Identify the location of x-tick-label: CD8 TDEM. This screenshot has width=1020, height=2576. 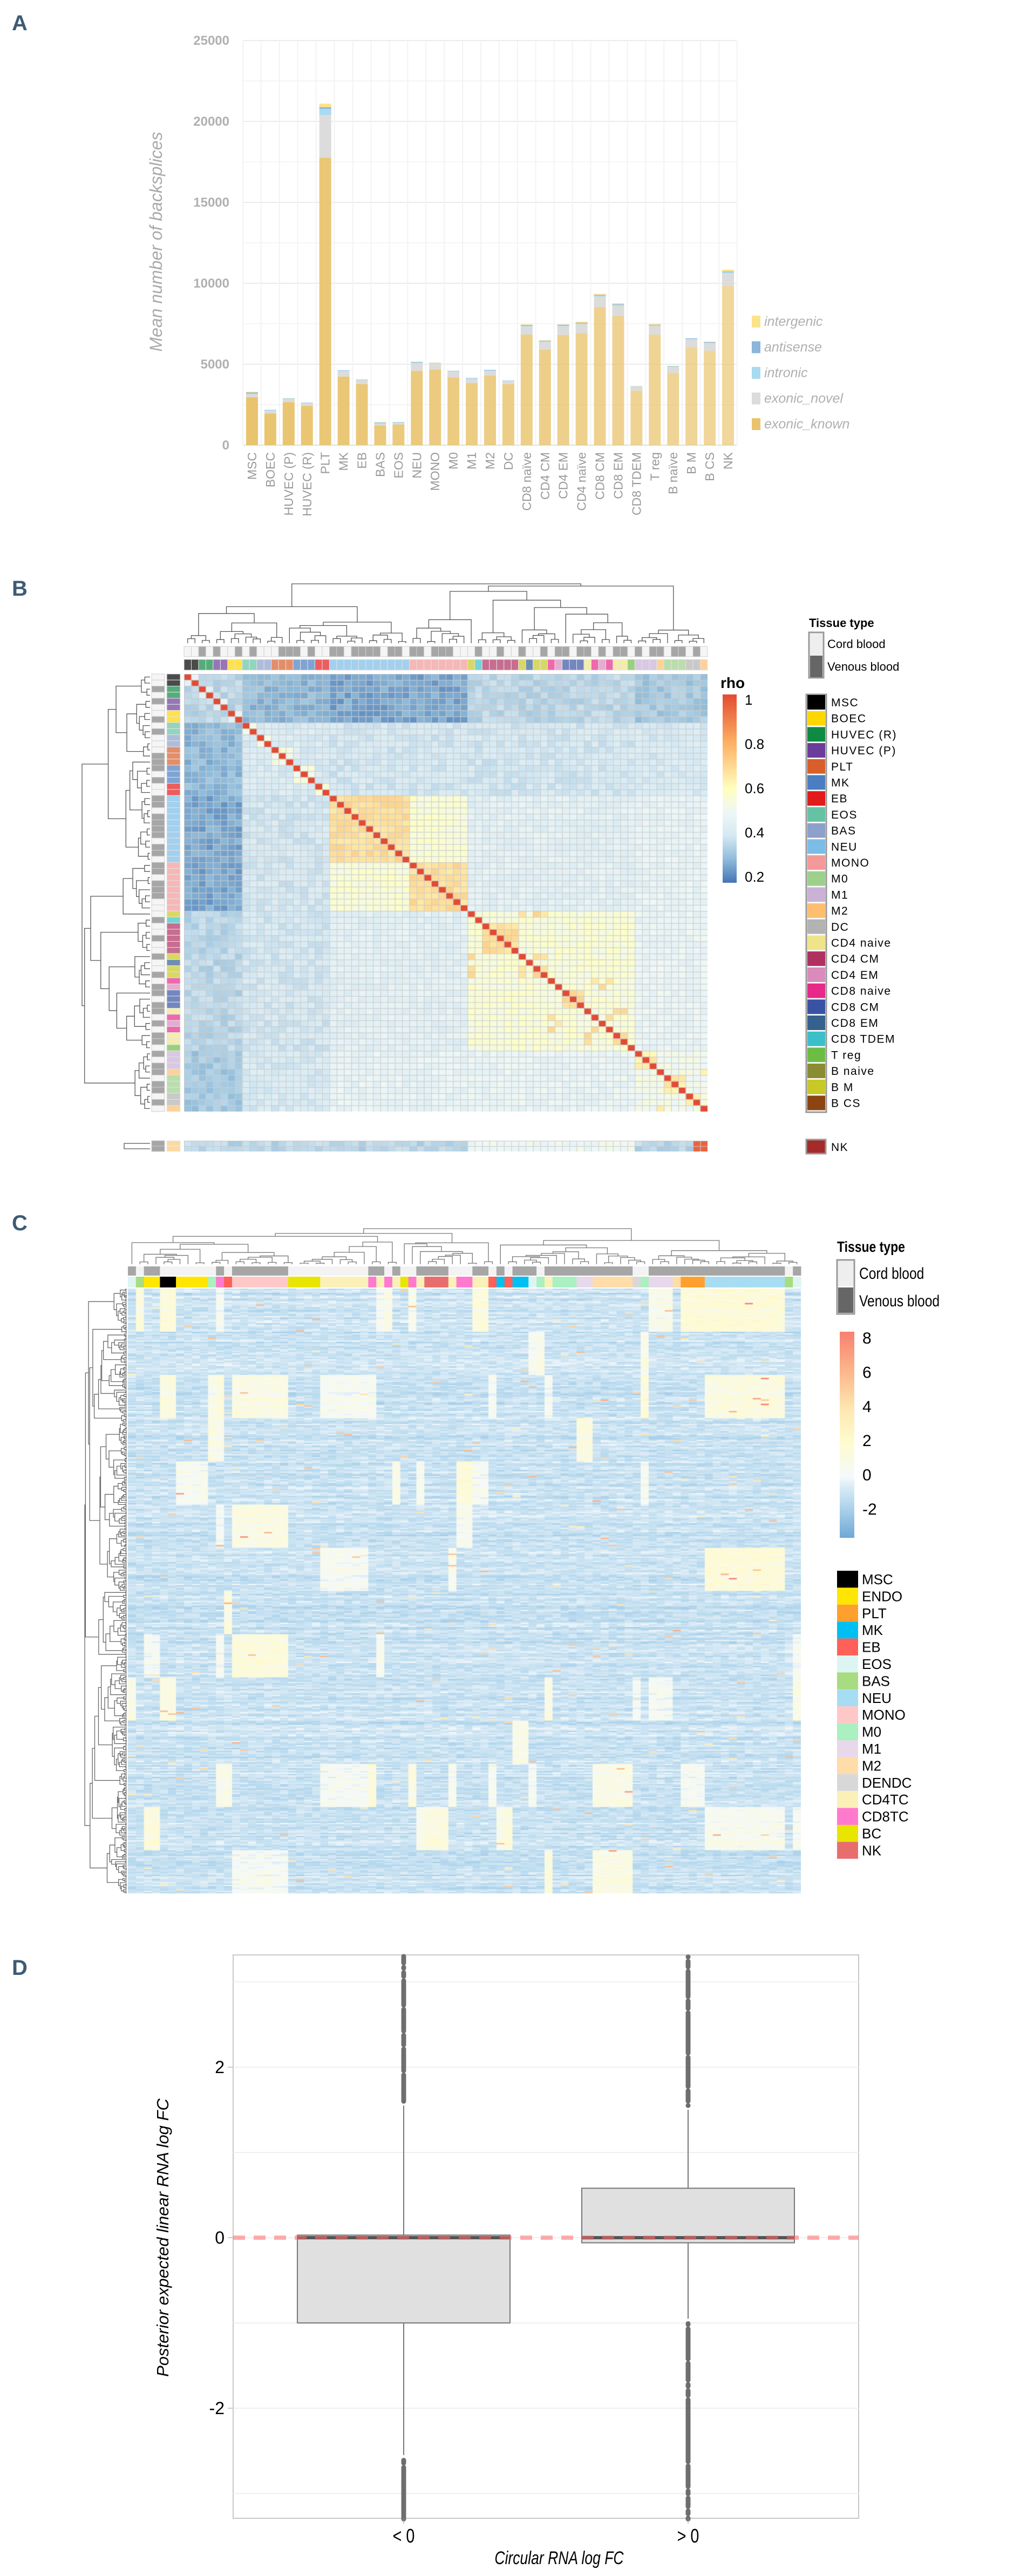
(636, 483).